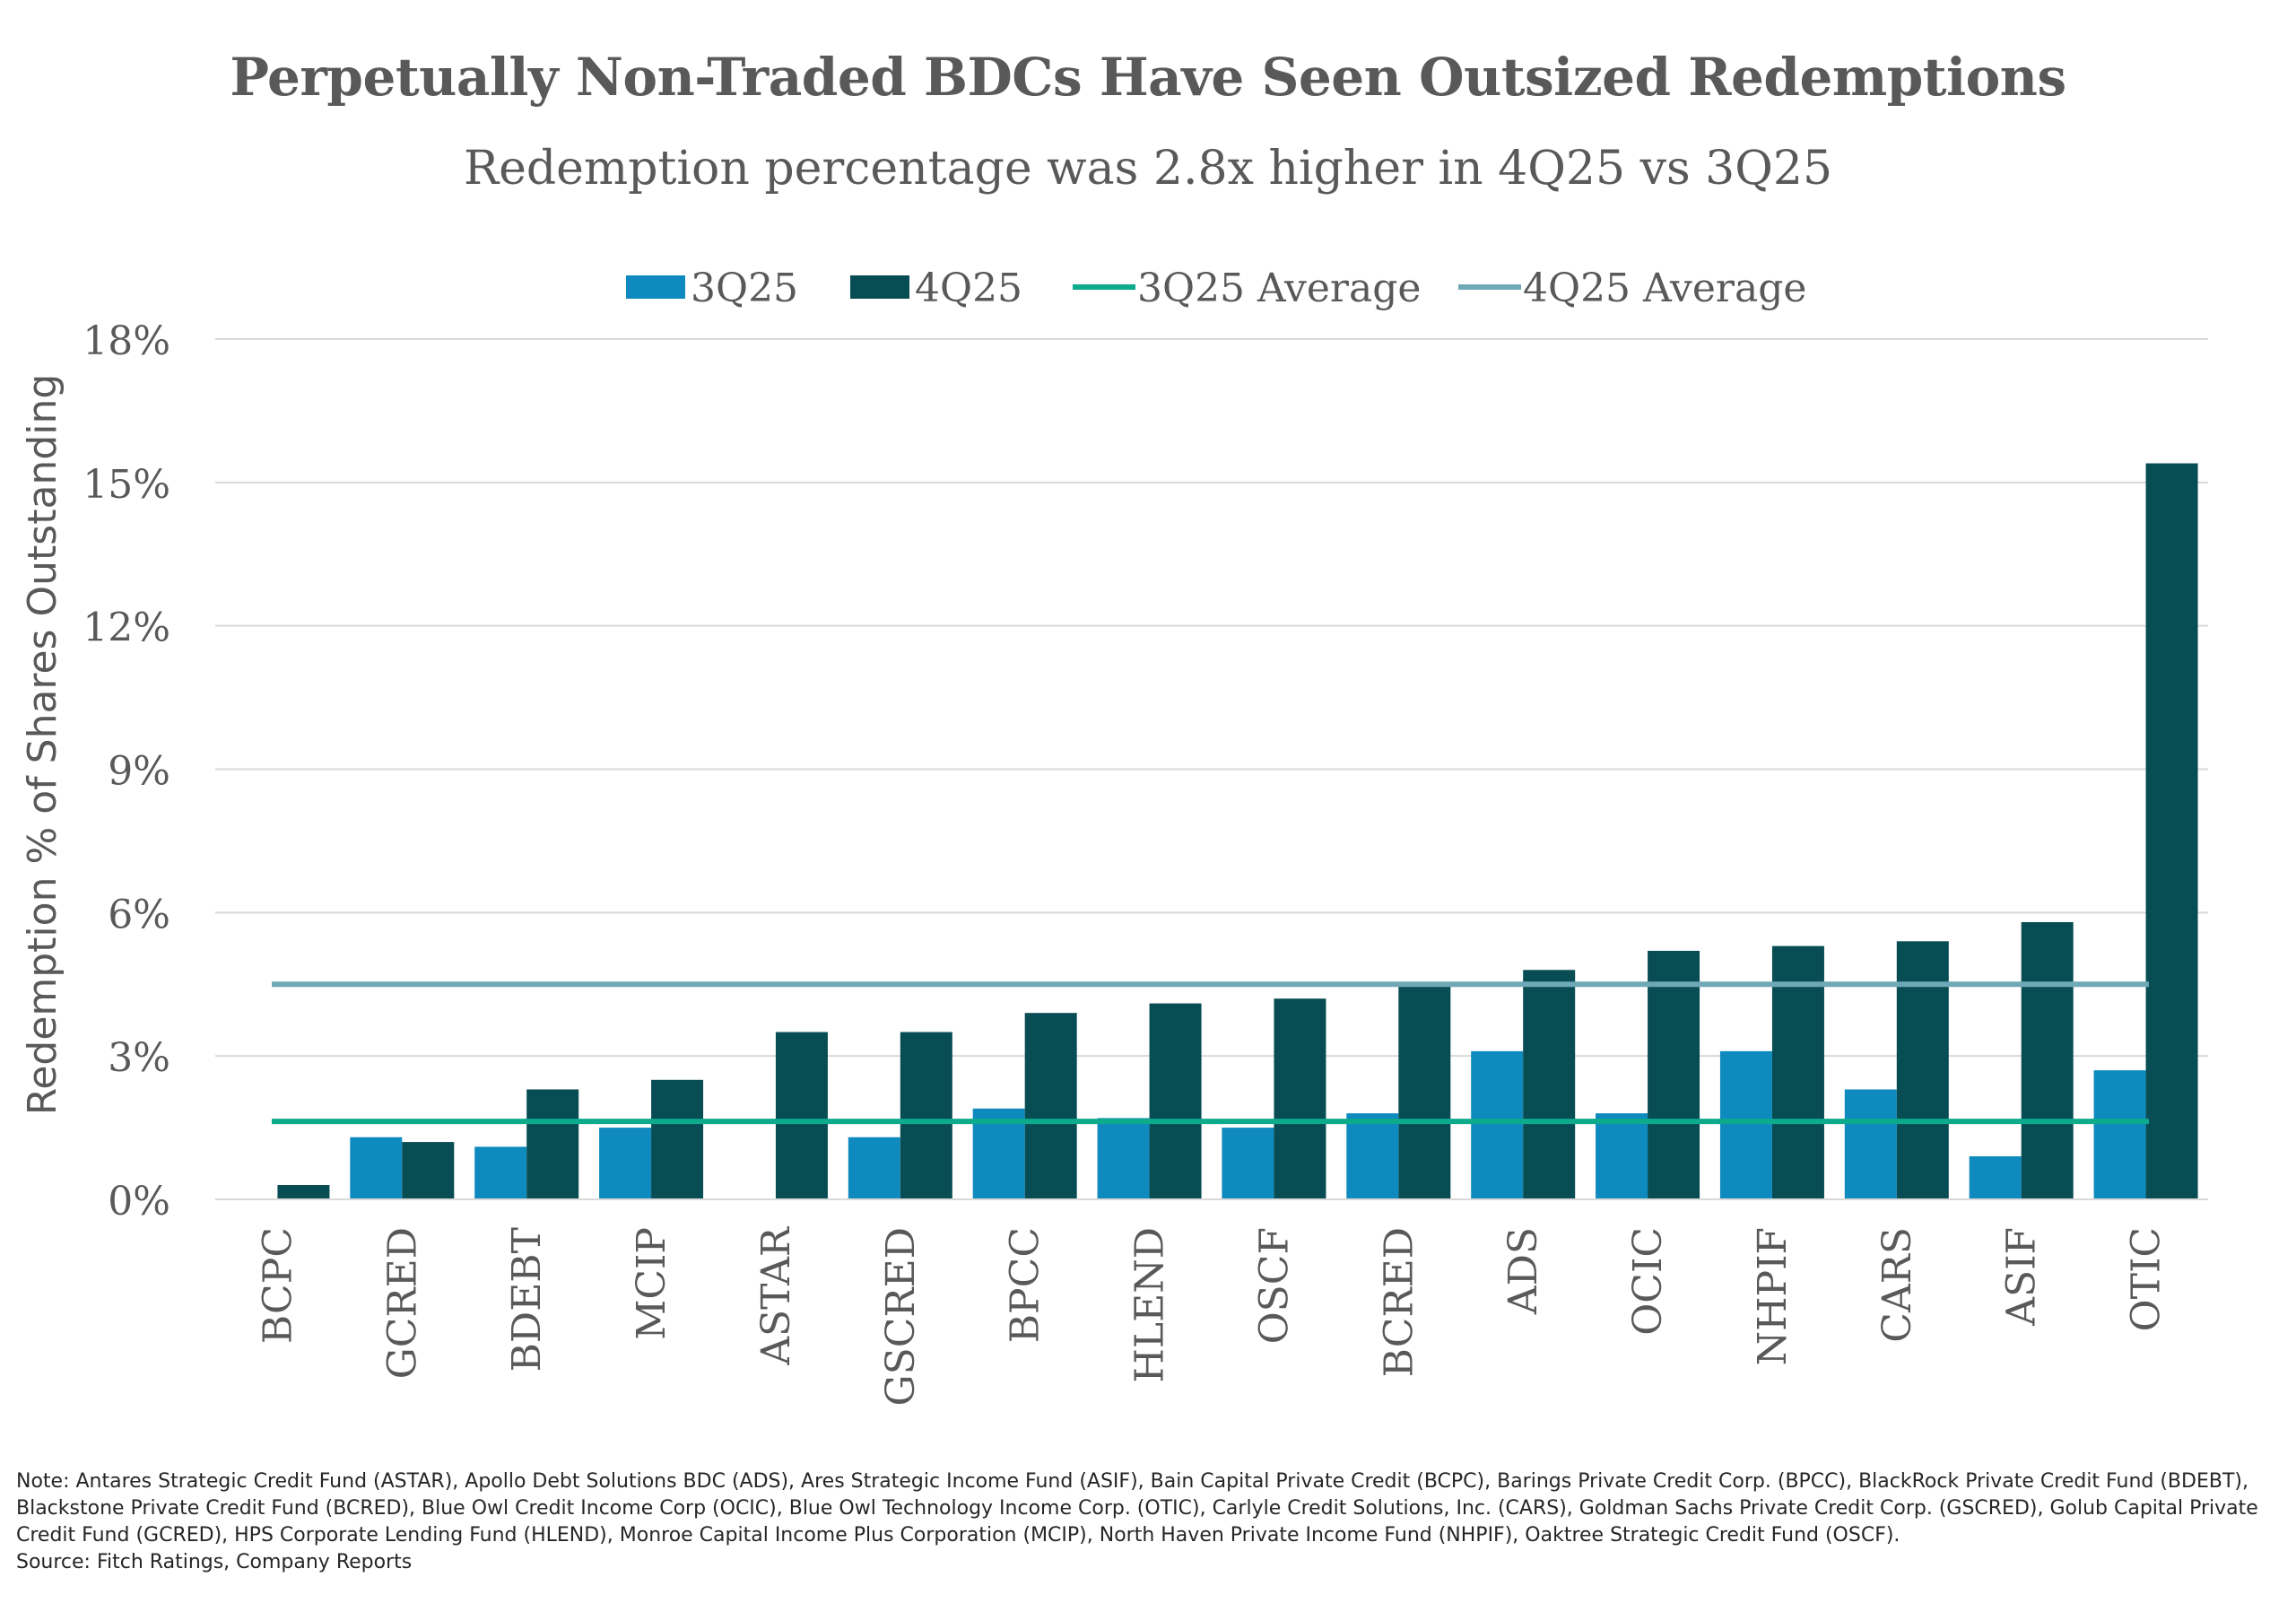 The image size is (2296, 1603). I want to click on x-tick-label: HLEND, so click(1150, 1305).